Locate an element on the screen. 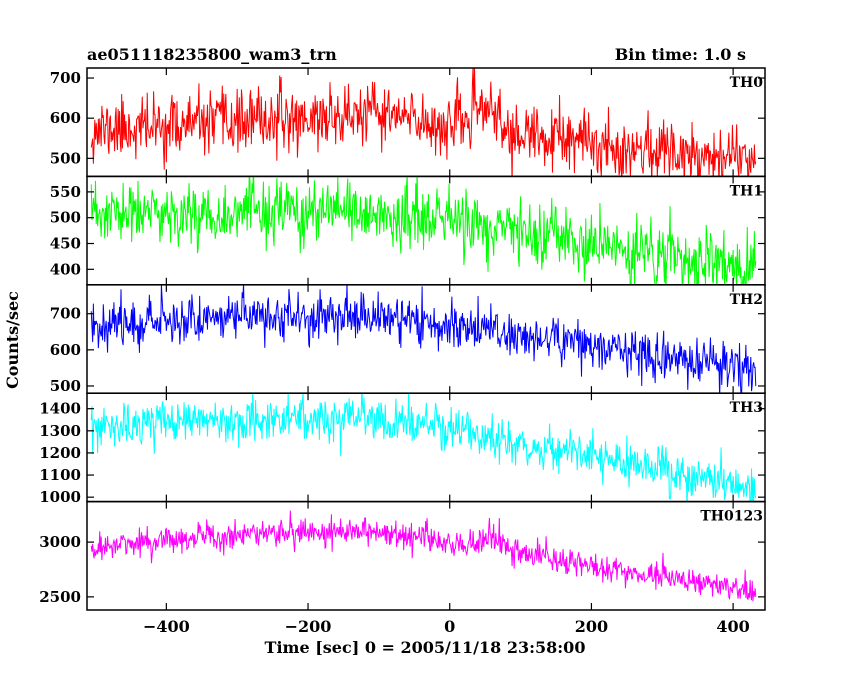  x-axis-label: Time [sec] 0 = 2005/11/18 23:58:00 is located at coordinates (425, 647).